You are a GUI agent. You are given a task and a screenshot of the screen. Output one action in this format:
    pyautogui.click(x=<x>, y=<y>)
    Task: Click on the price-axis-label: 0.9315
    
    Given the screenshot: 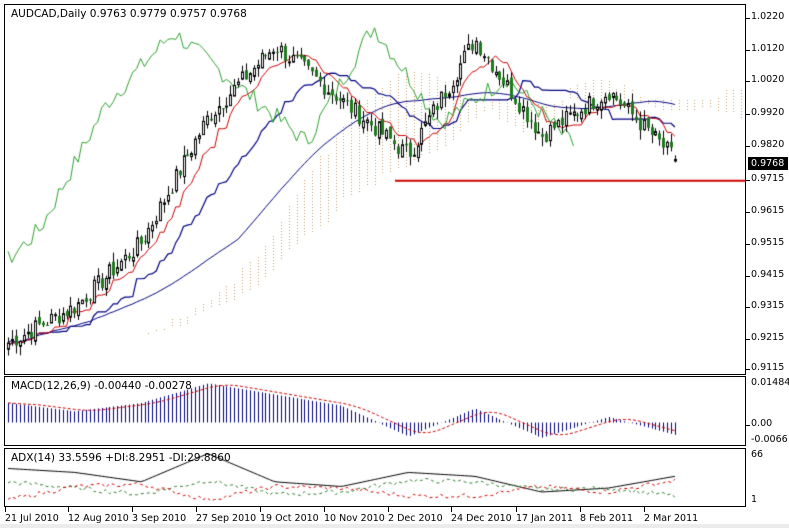 What is the action you would take?
    pyautogui.click(x=768, y=305)
    